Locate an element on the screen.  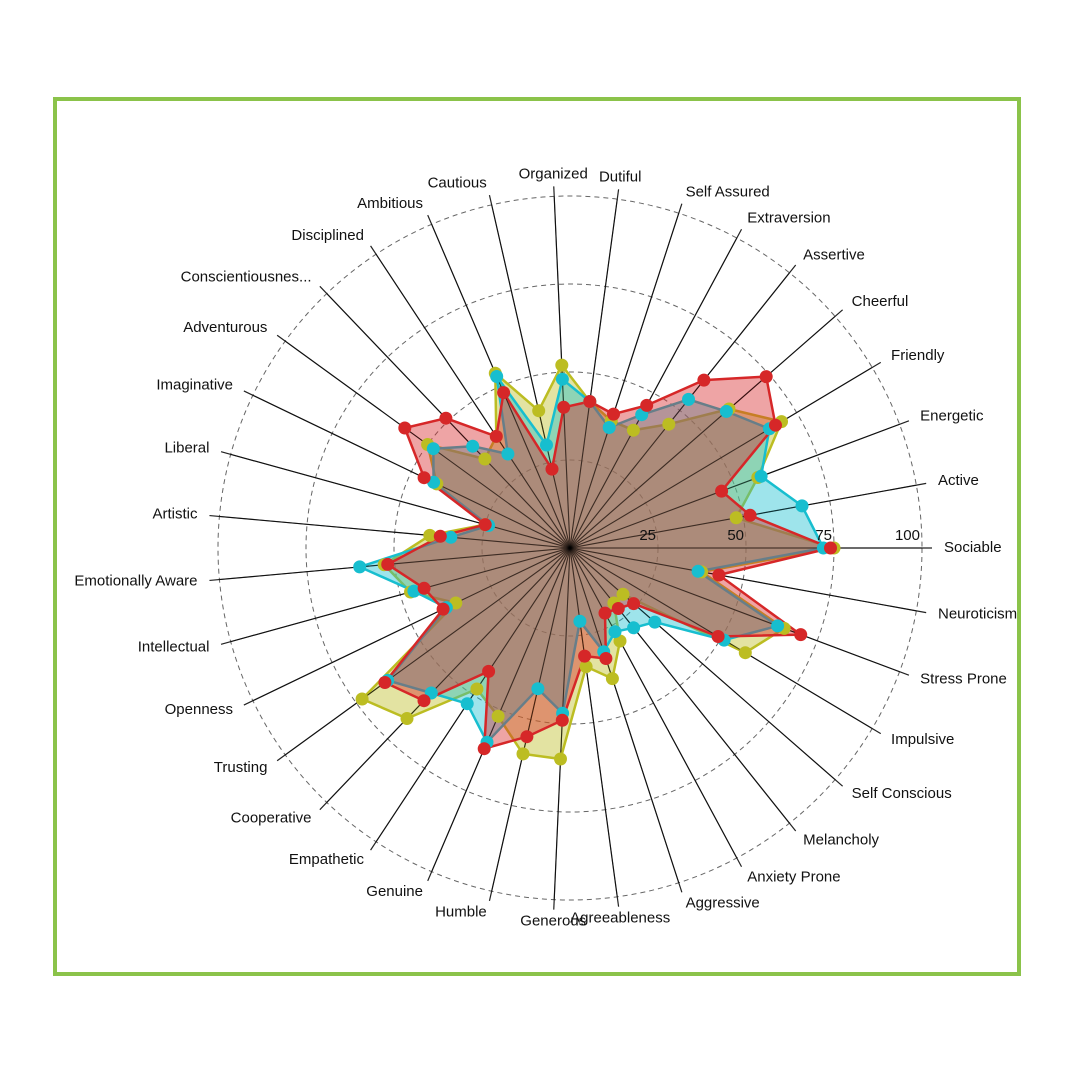
category-label: Self Assured is located at coordinates (728, 191).